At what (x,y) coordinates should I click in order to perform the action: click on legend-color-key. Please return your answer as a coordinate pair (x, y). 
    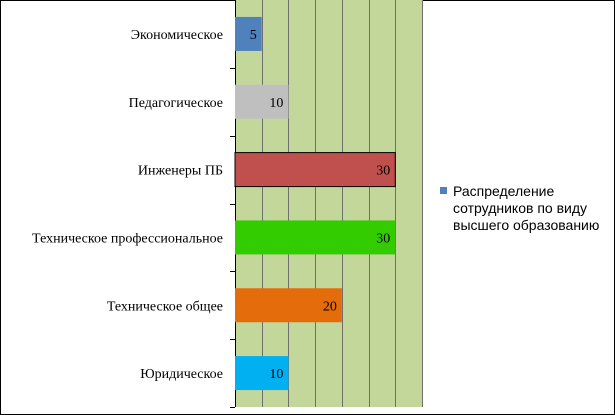
    Looking at the image, I should click on (443, 190).